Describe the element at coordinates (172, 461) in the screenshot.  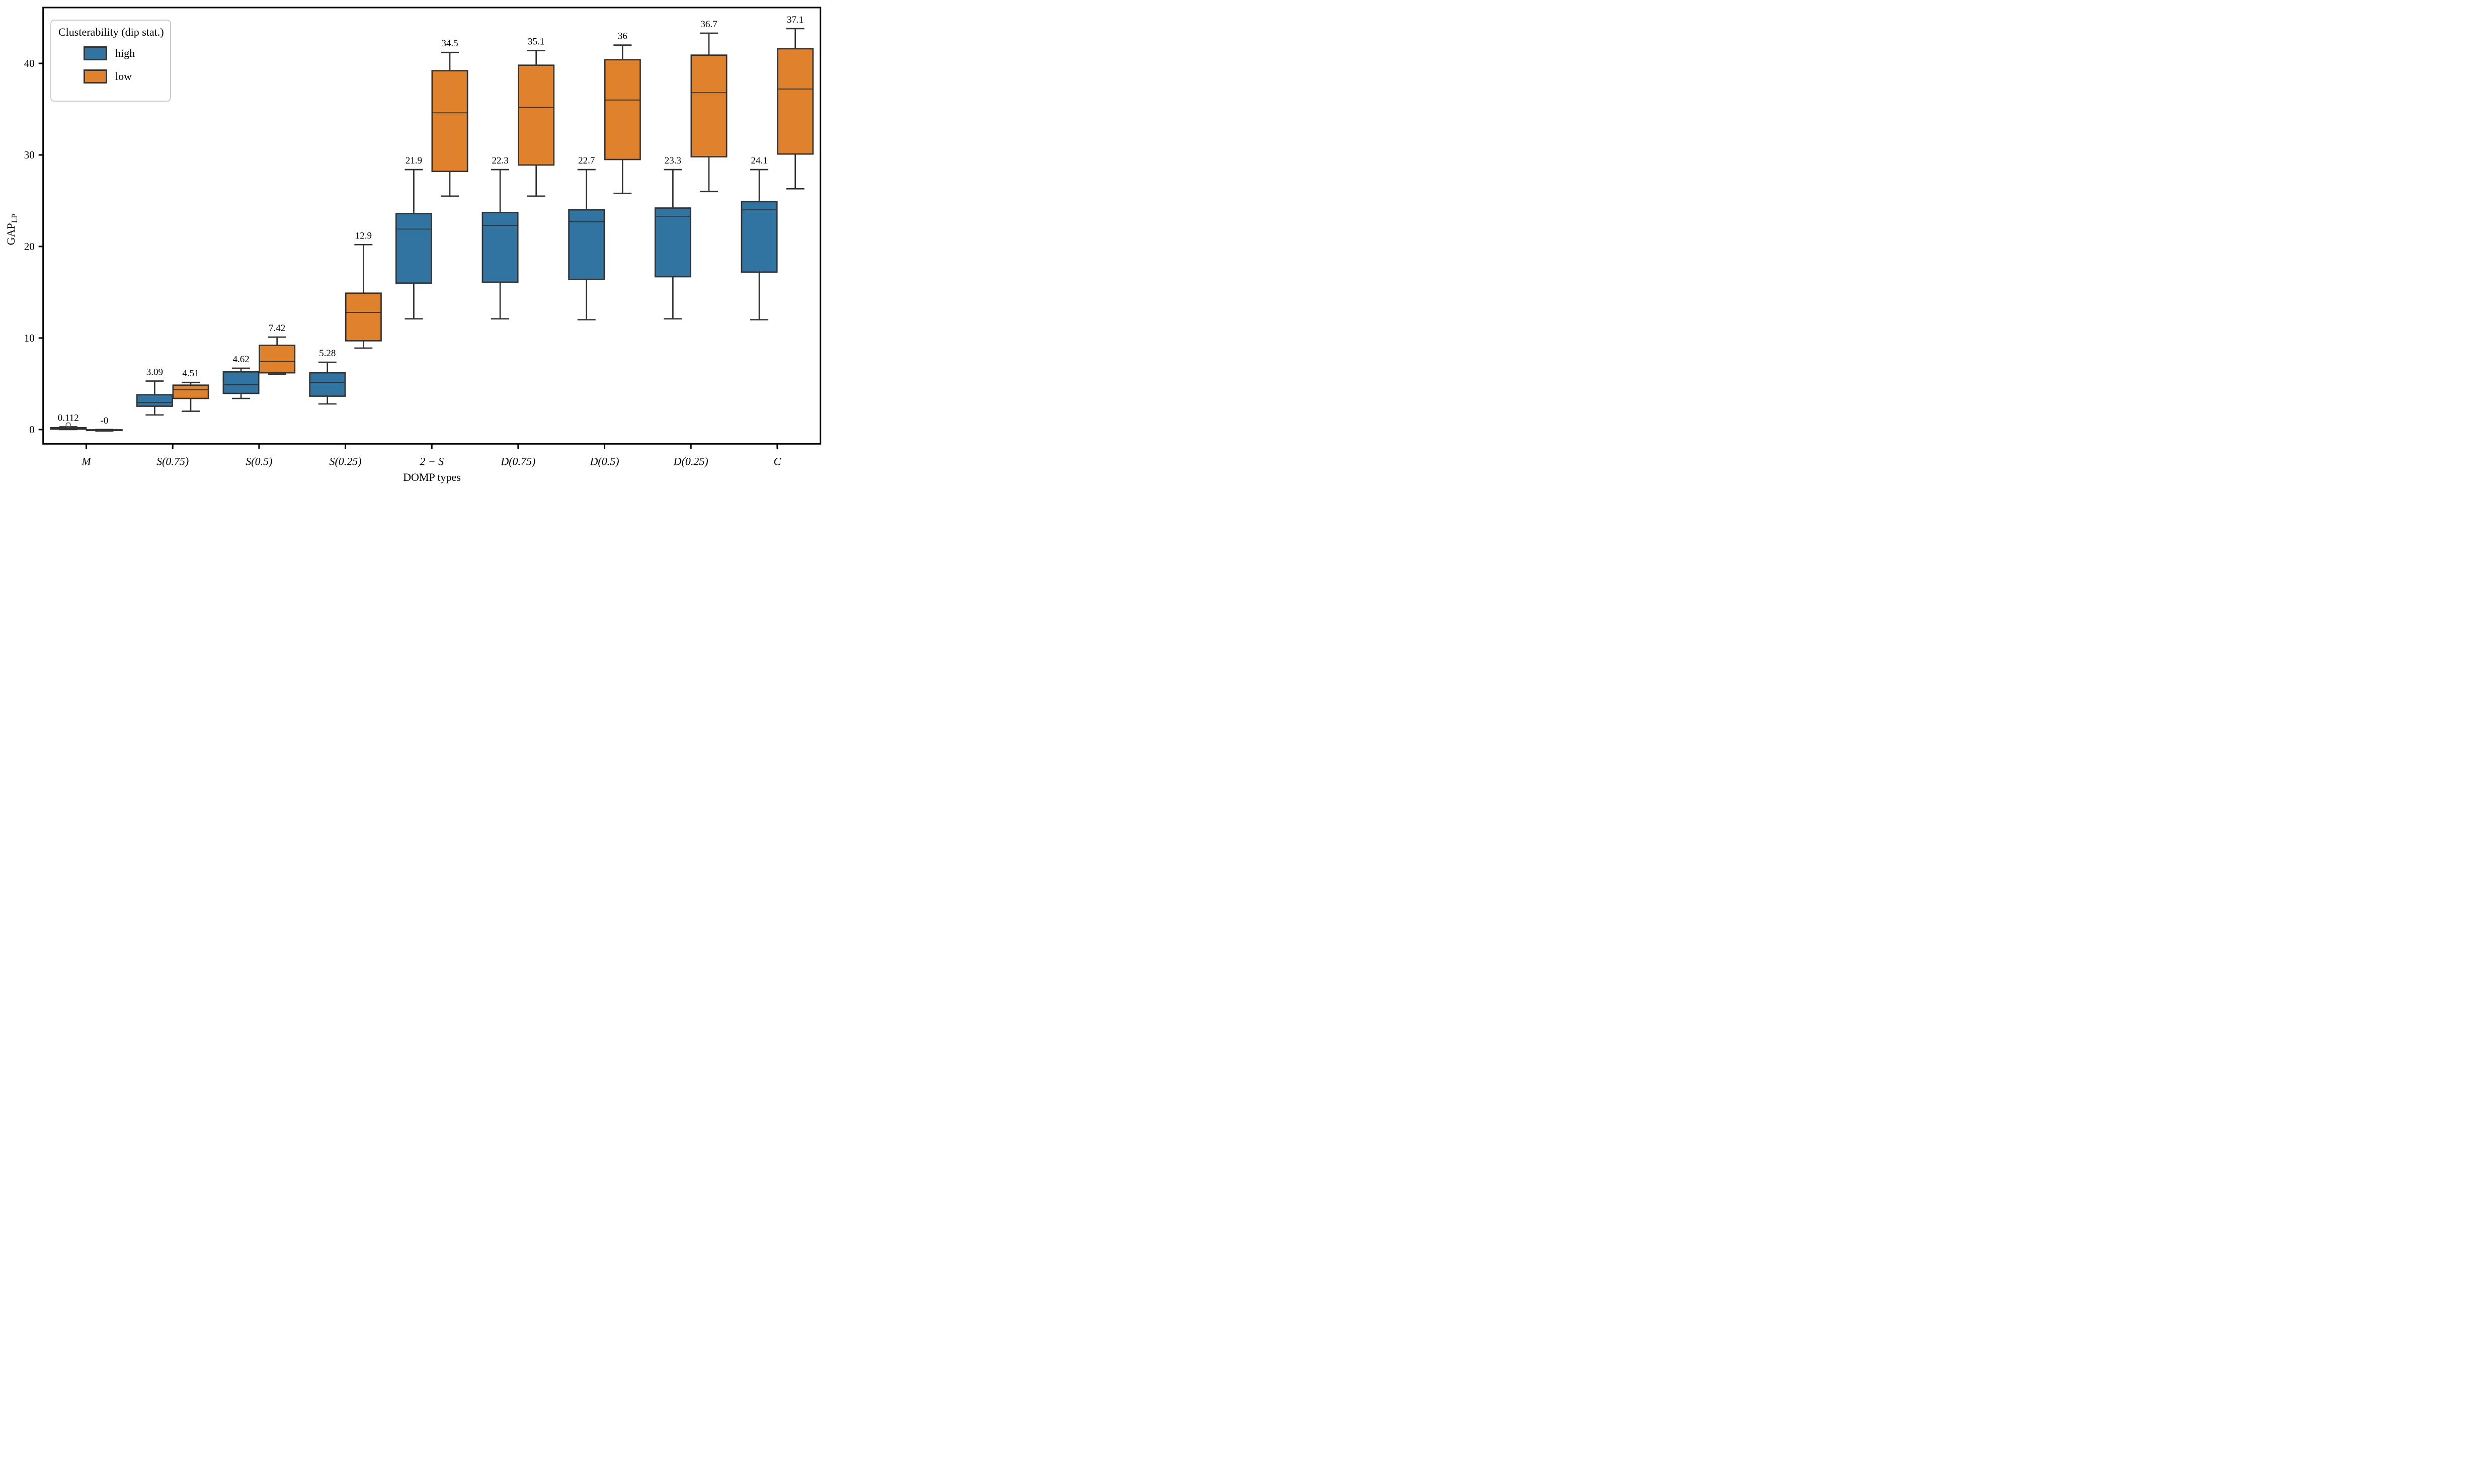
I see `x-tick-label: S(0.75)` at that location.